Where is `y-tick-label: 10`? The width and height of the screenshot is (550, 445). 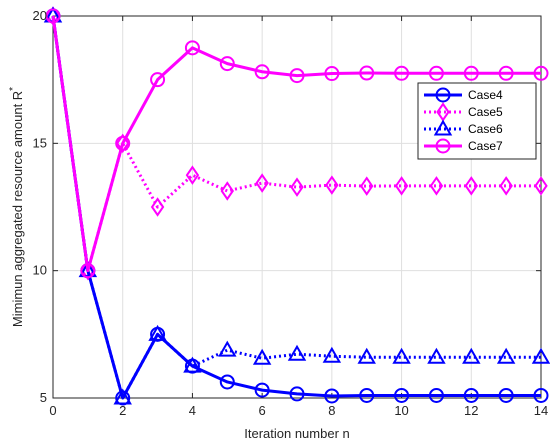 y-tick-label: 10 is located at coordinates (40, 270).